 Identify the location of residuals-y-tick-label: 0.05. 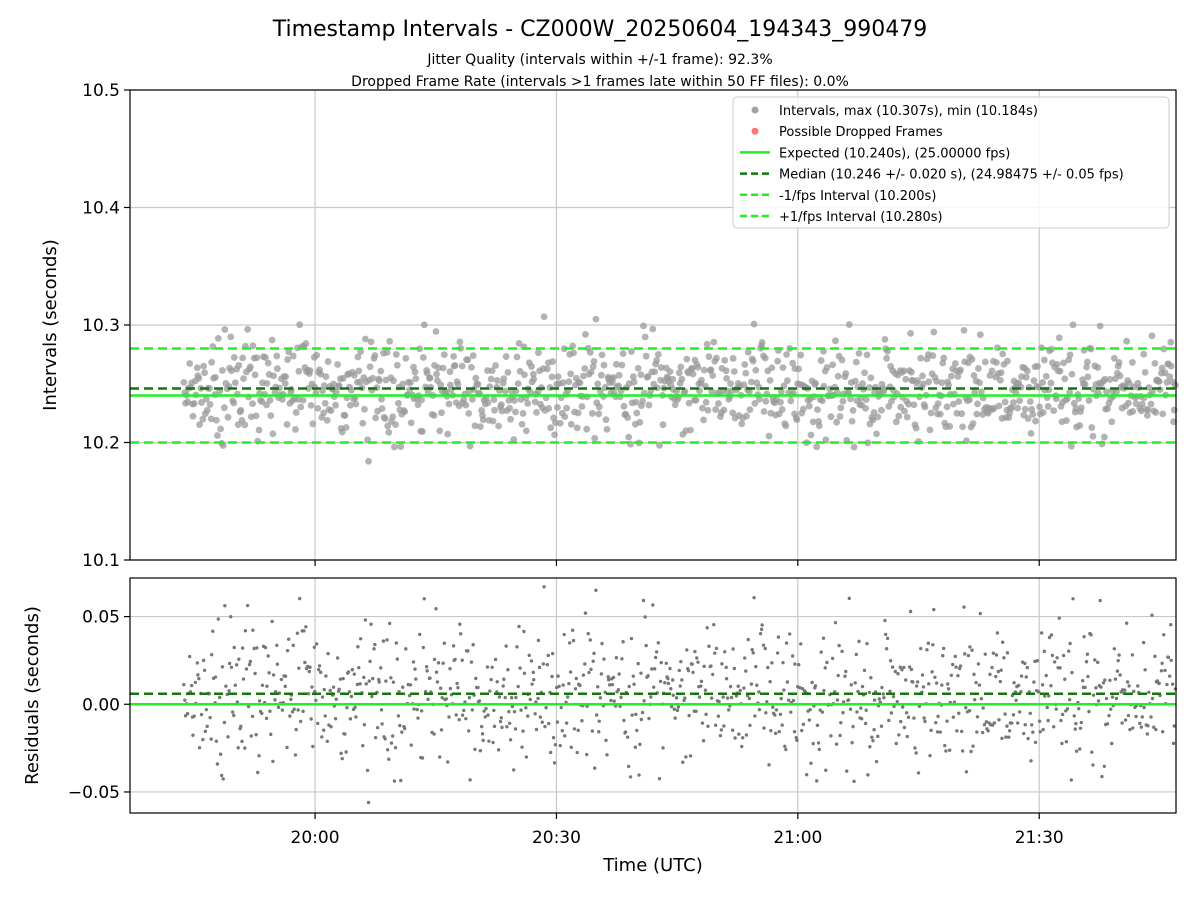
(101, 618).